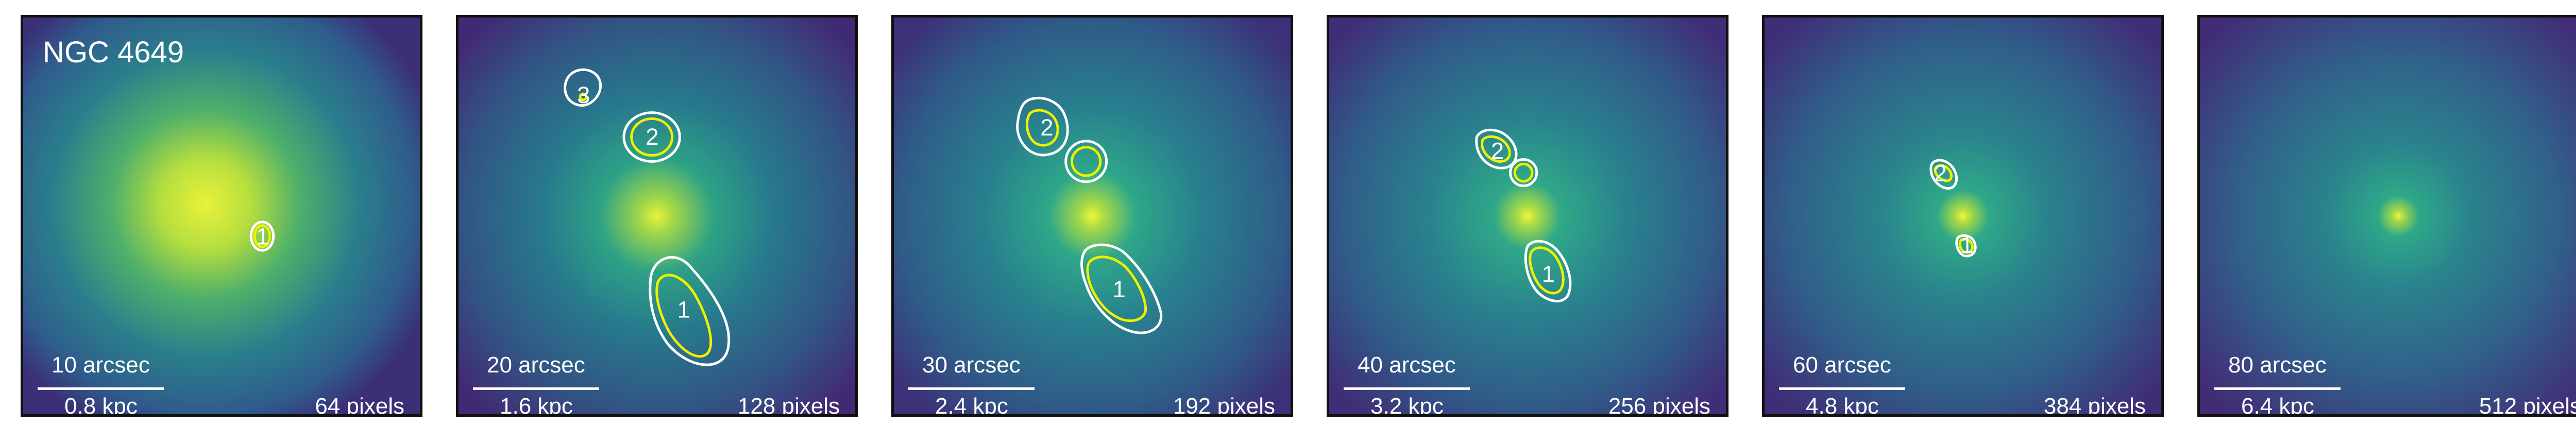  Describe the element at coordinates (359, 405) in the screenshot. I see `scale-pixels: 64 pixels` at that location.